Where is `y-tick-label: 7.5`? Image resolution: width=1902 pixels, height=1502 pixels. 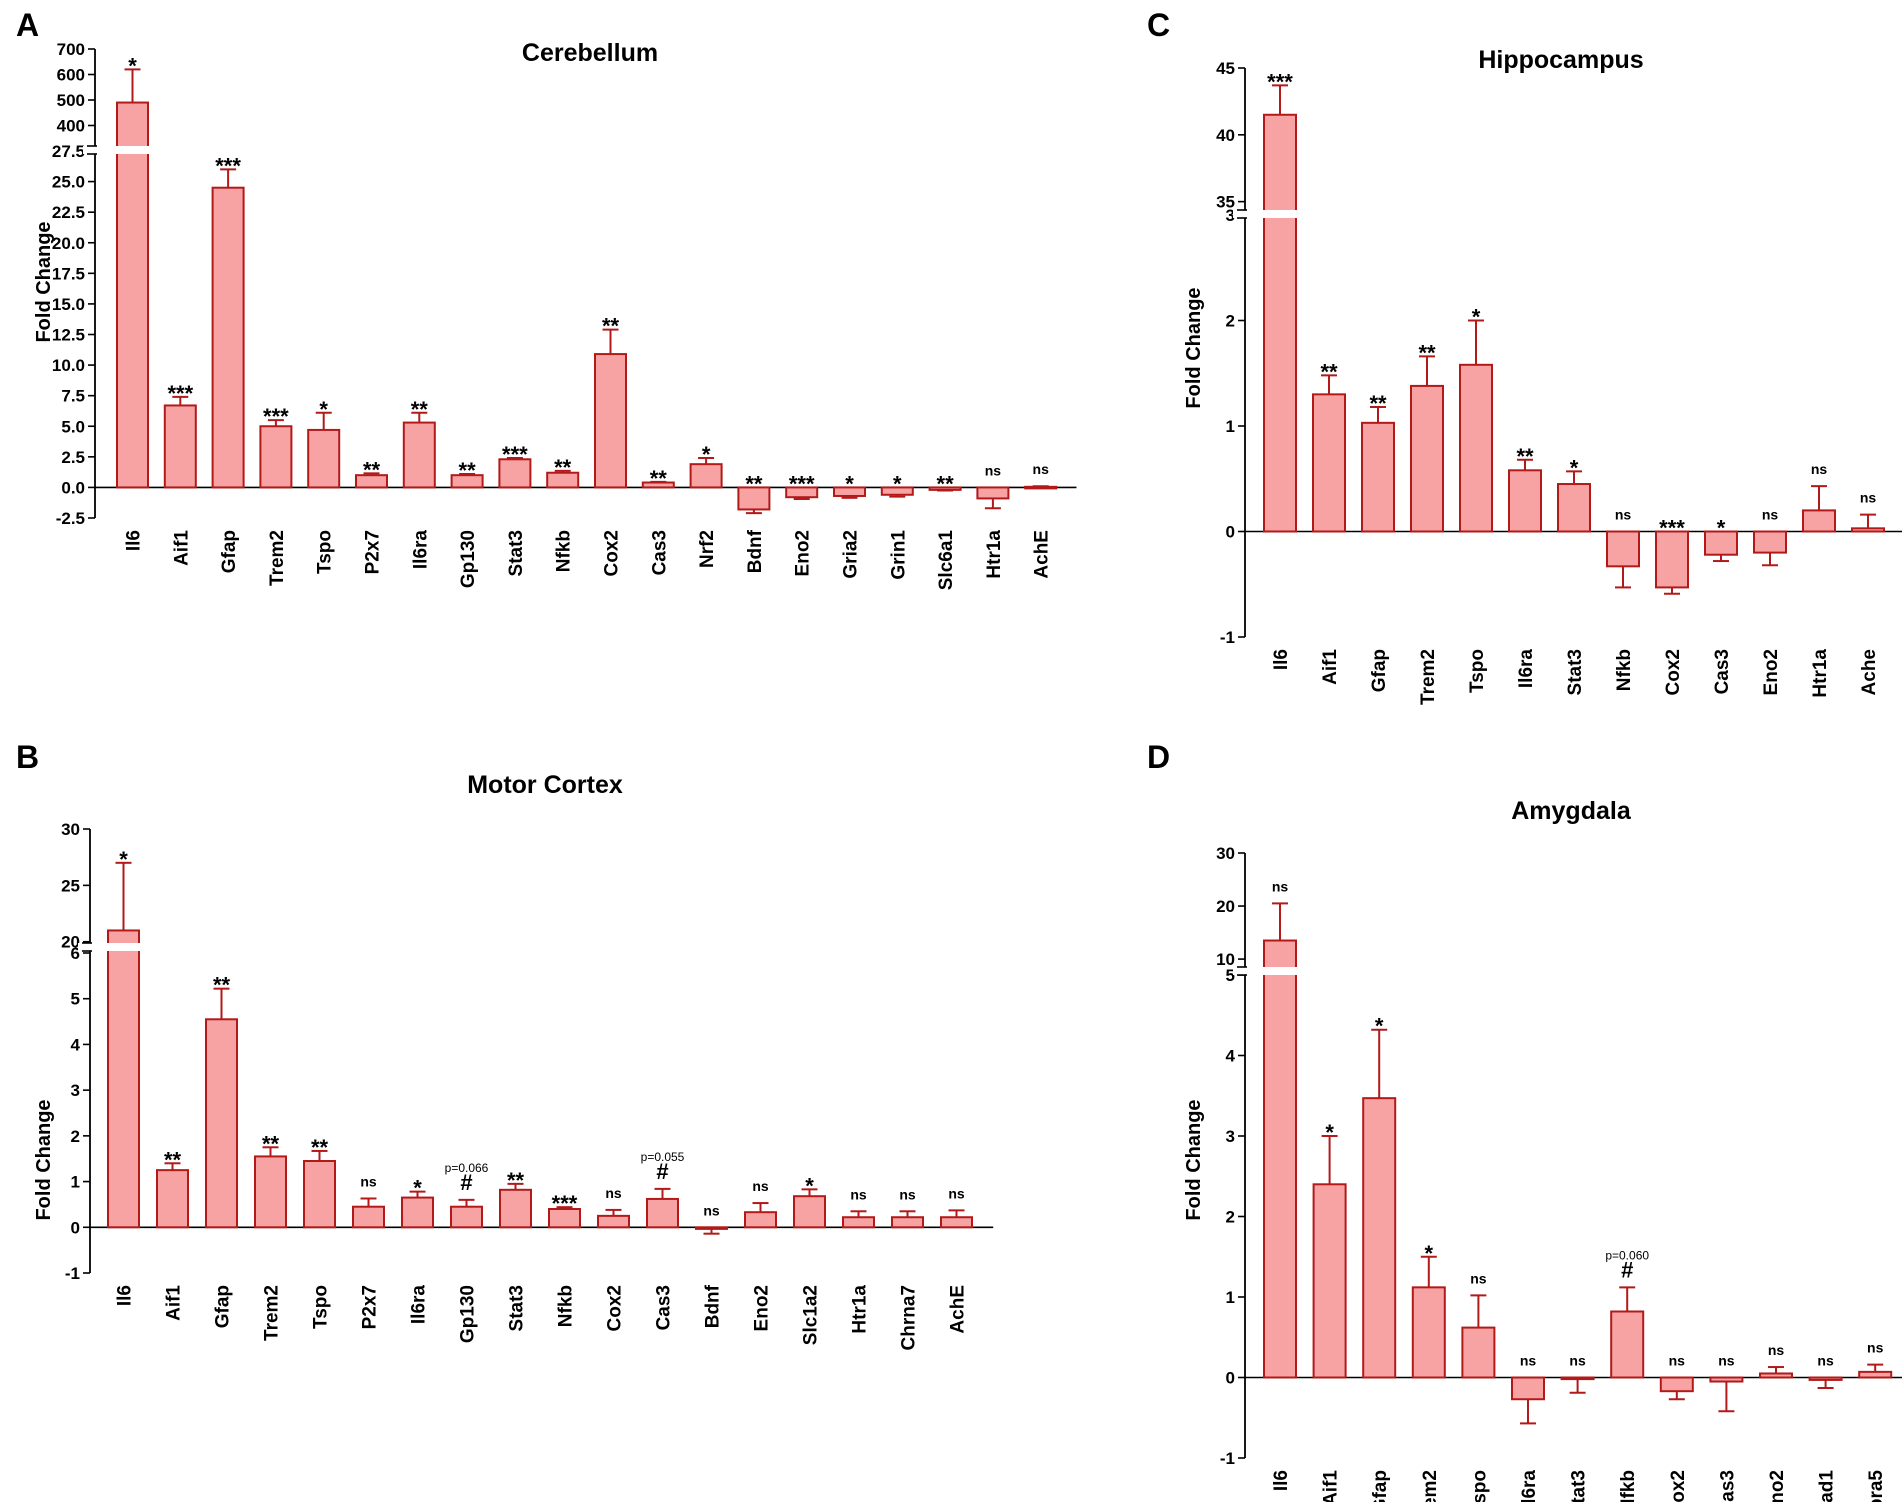 y-tick-label: 7.5 is located at coordinates (73, 396).